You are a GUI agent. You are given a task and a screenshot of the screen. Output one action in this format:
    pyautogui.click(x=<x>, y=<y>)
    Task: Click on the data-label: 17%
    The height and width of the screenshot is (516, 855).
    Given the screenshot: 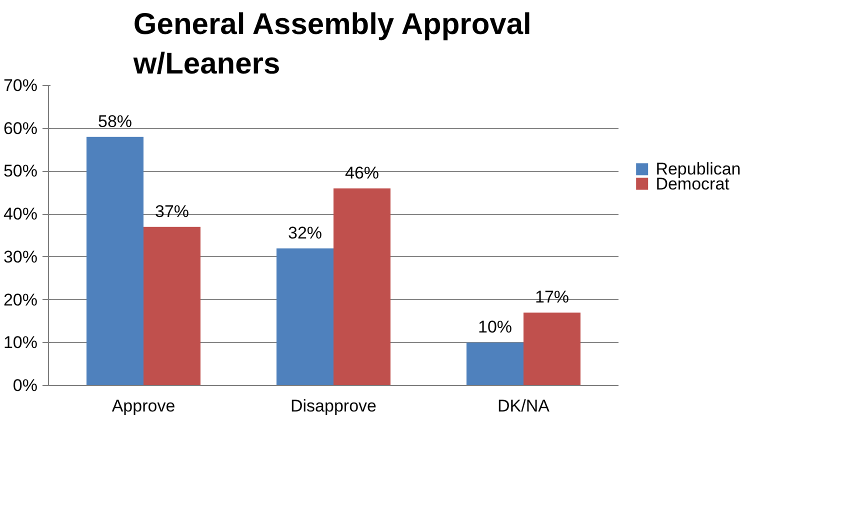 What is the action you would take?
    pyautogui.click(x=552, y=297)
    